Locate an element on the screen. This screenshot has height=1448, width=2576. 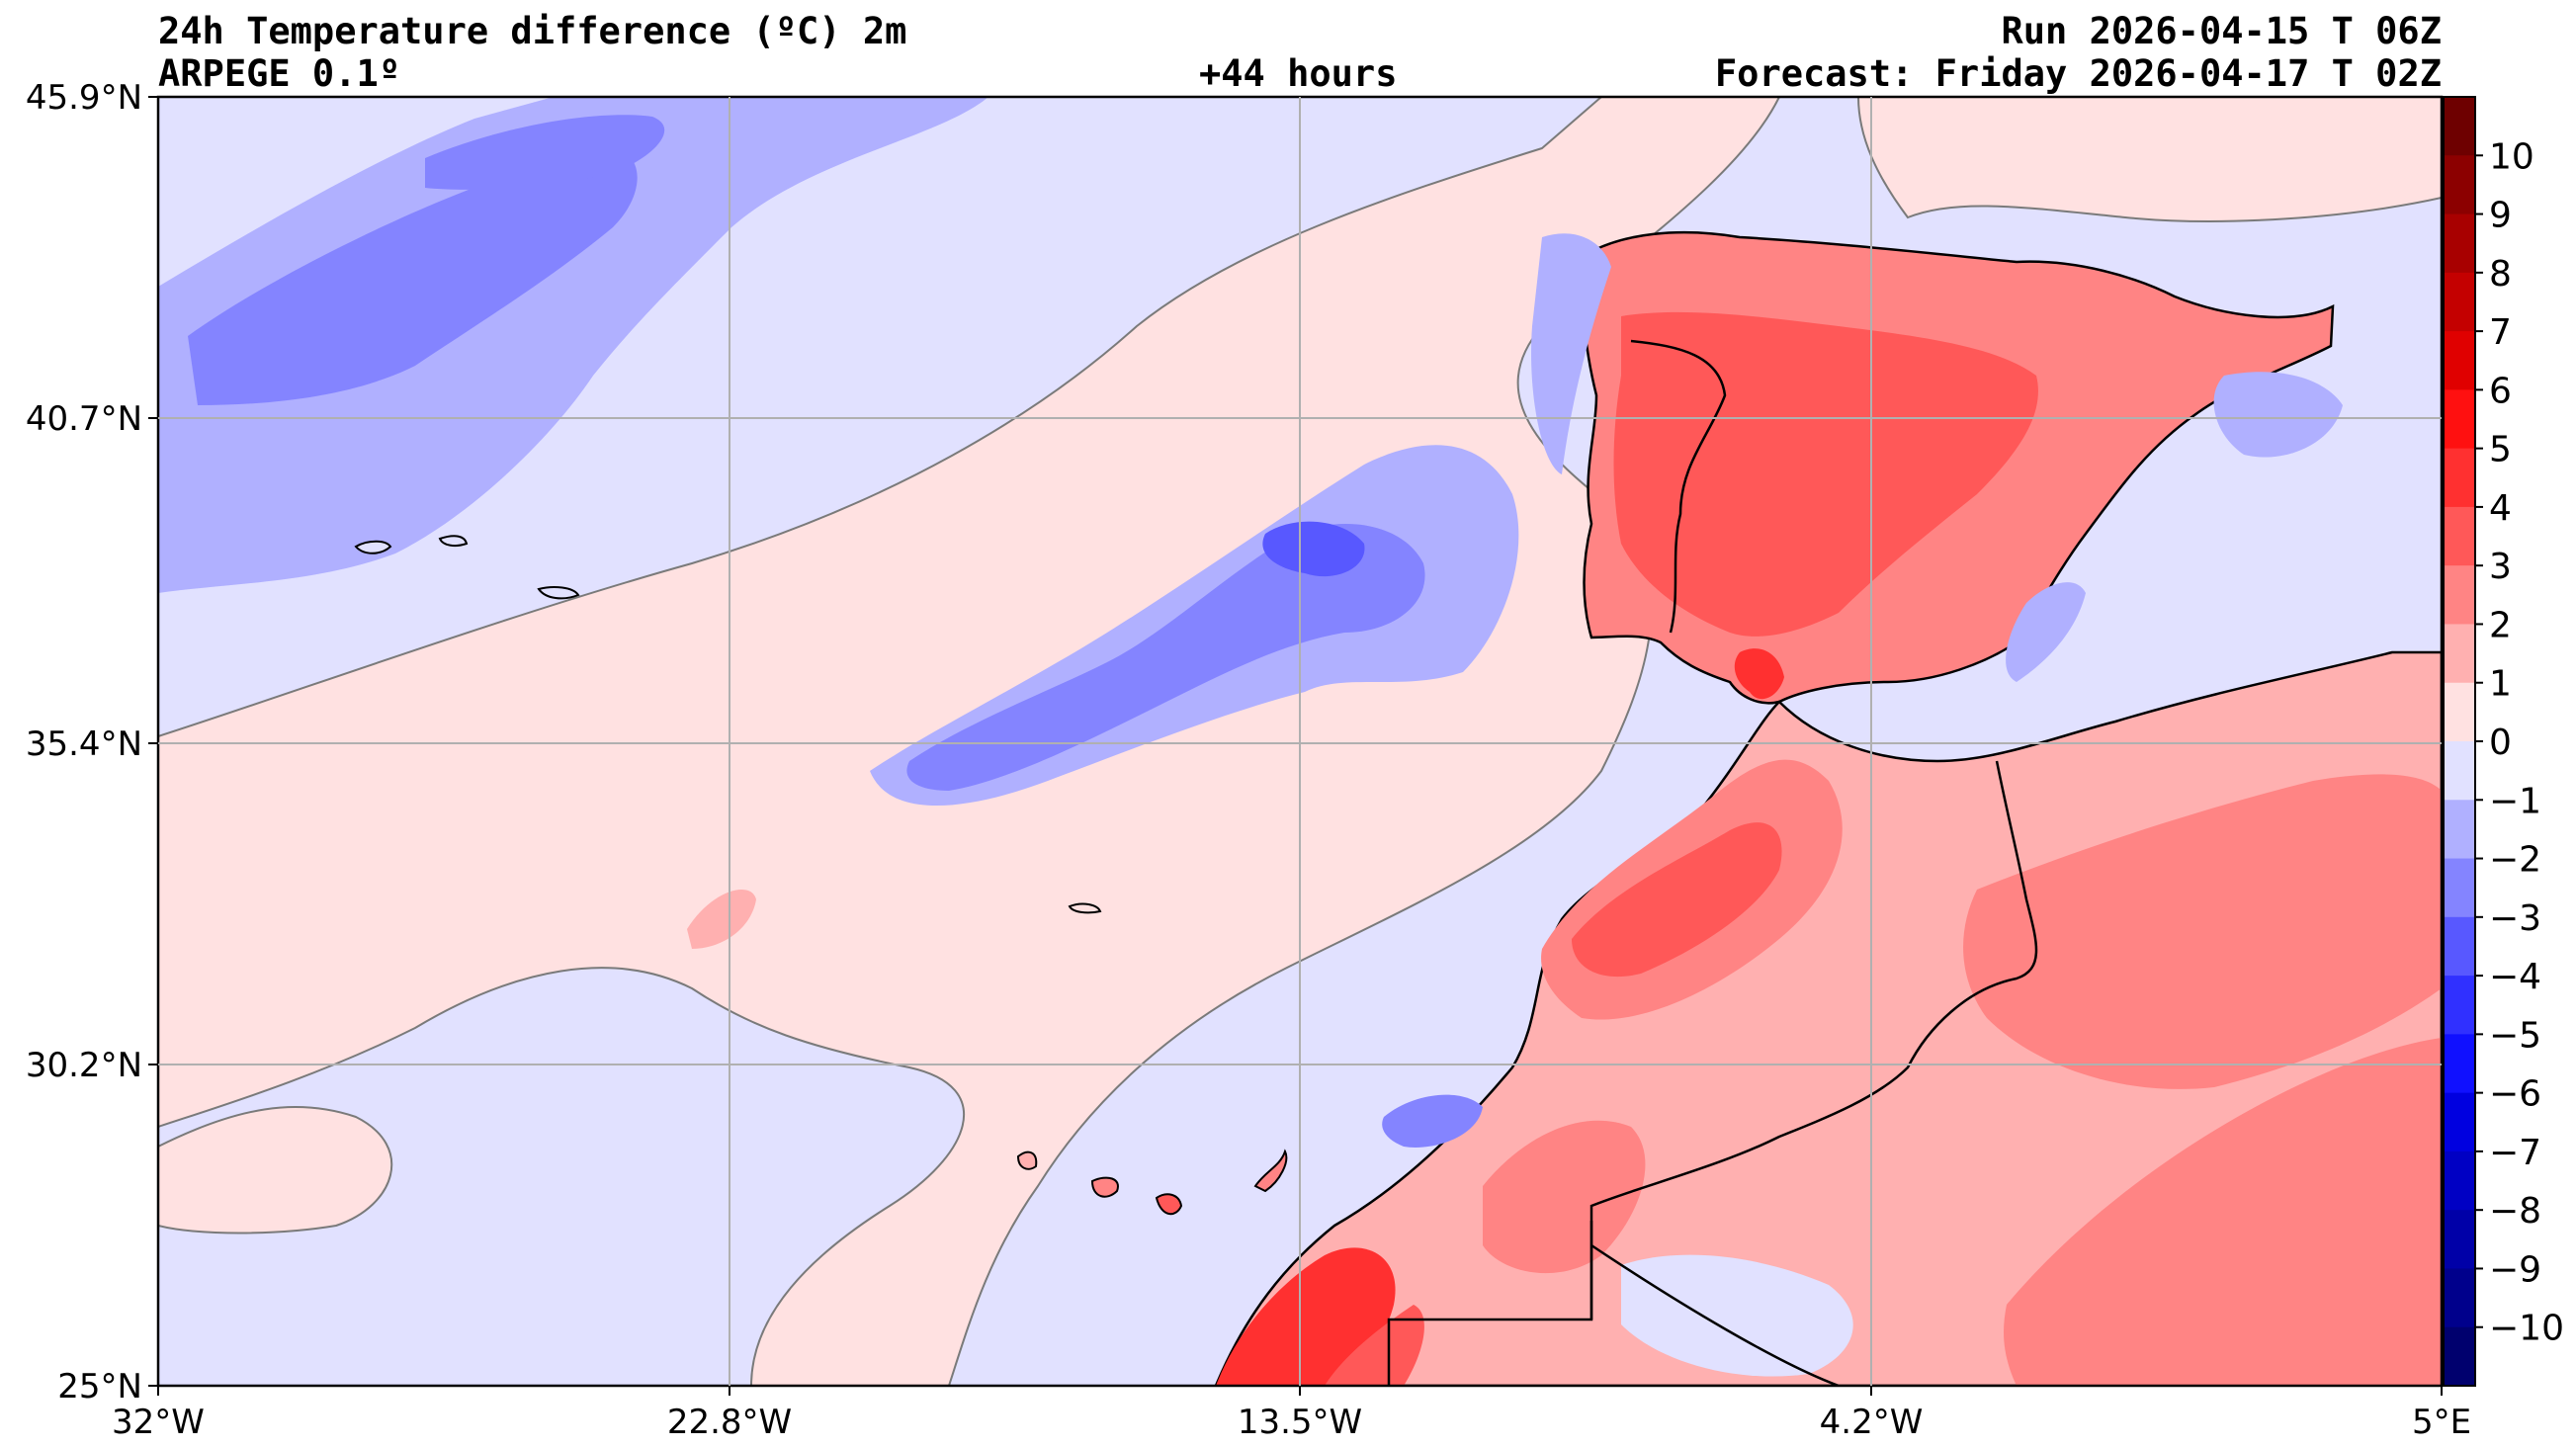
lon-tick-label: 13.5°W is located at coordinates (1300, 1422).